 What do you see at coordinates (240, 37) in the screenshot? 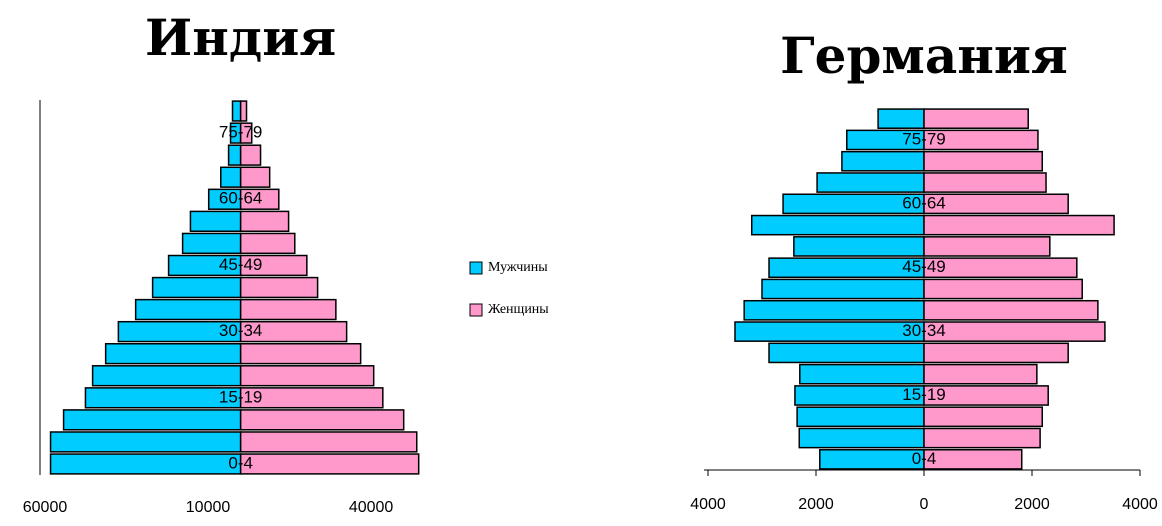
I see `chart-title: Индия` at bounding box center [240, 37].